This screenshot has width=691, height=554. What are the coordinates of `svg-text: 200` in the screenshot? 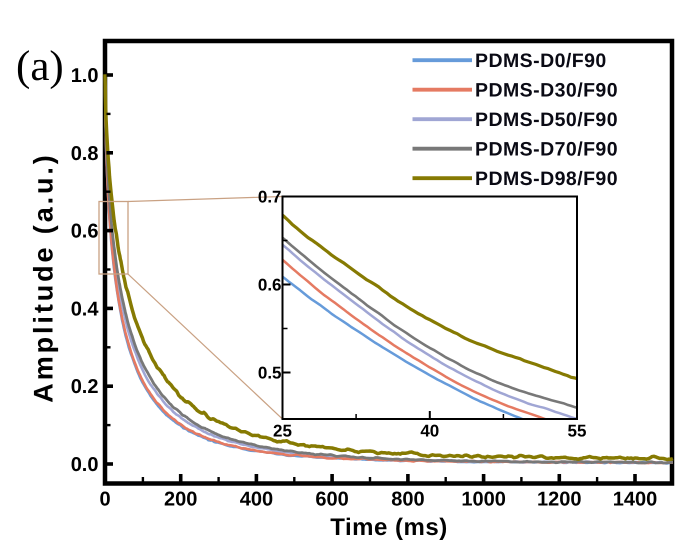 It's located at (180, 500).